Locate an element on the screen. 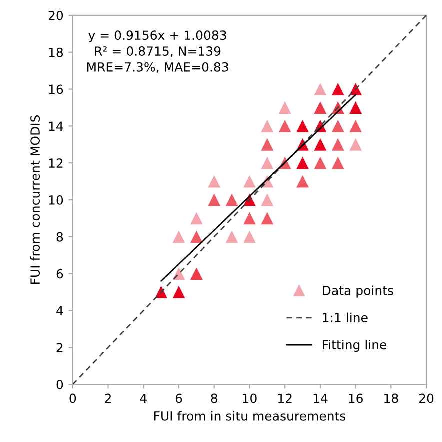  x-tick-label: 20 is located at coordinates (426, 399).